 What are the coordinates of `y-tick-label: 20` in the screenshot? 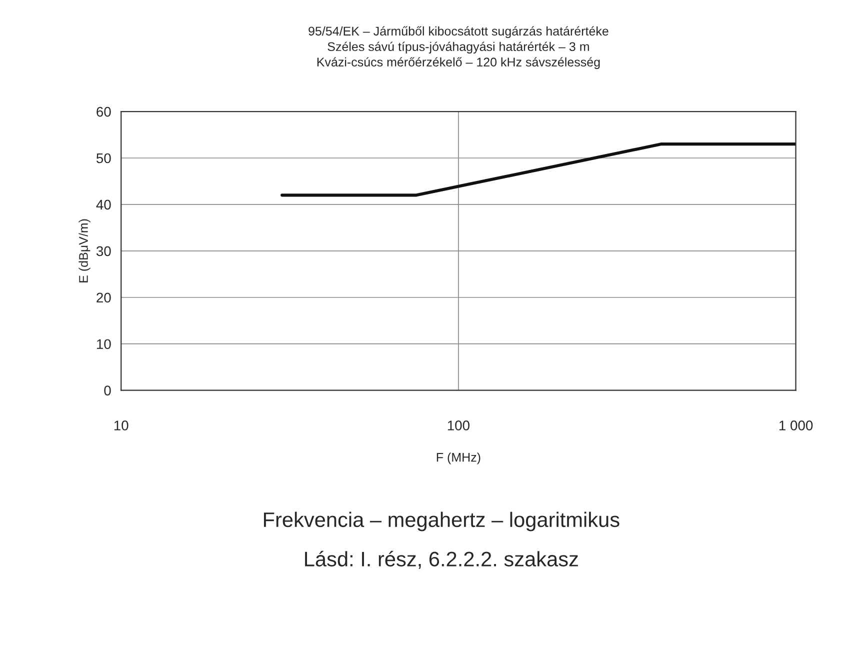 It's located at (103, 297).